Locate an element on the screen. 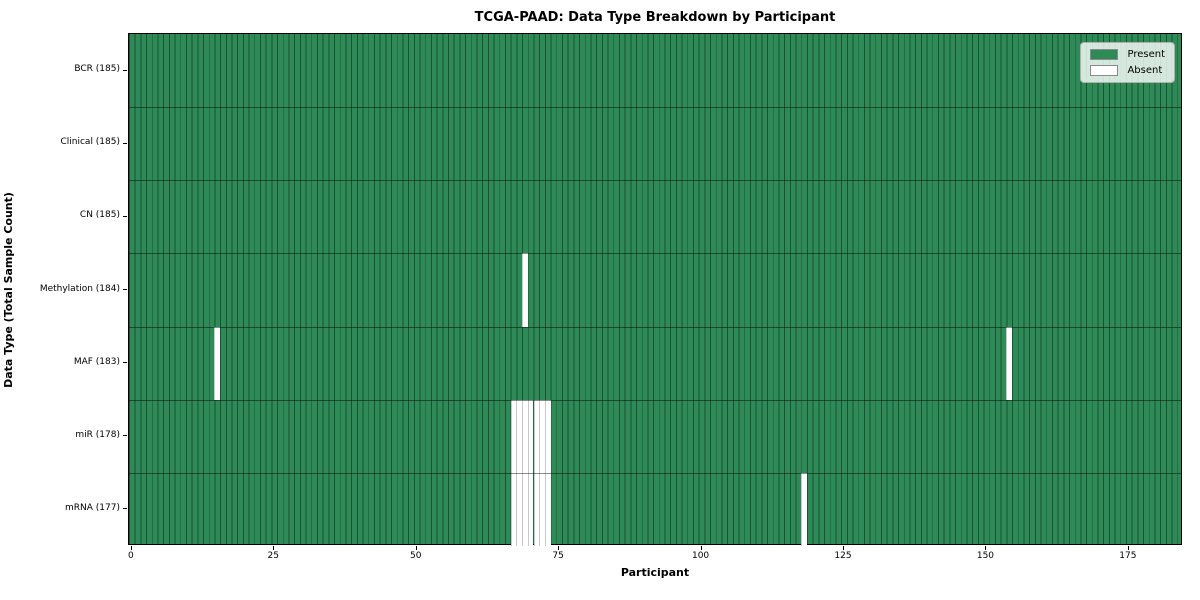  y-axis-label: Data Type (Total Sample Count) is located at coordinates (8, 290).